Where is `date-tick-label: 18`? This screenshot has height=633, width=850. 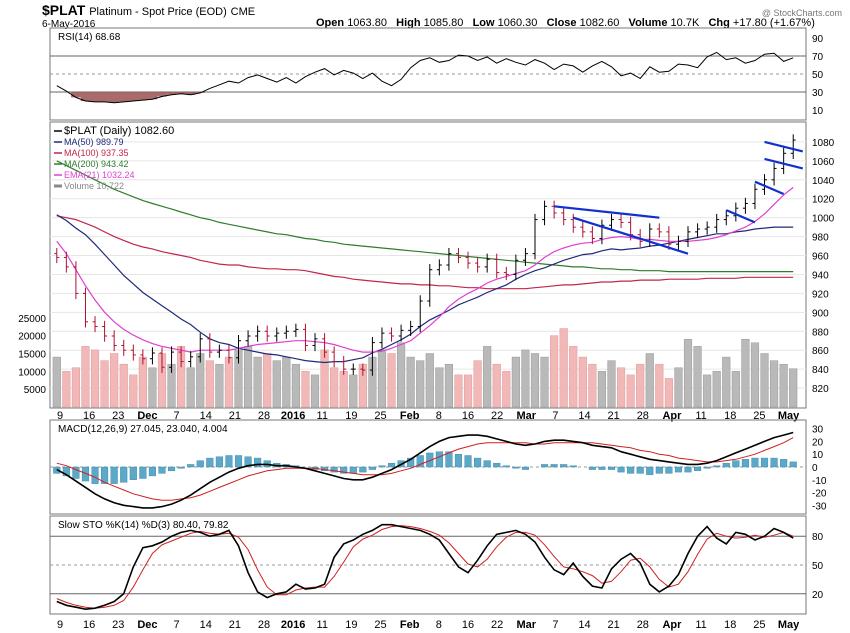
date-tick-label: 18 is located at coordinates (730, 625).